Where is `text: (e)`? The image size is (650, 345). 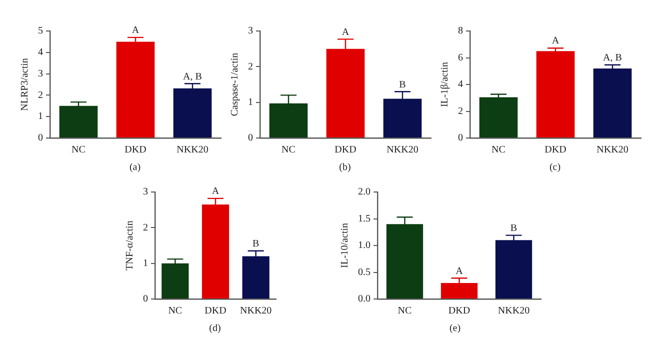 text: (e) is located at coordinates (455, 328).